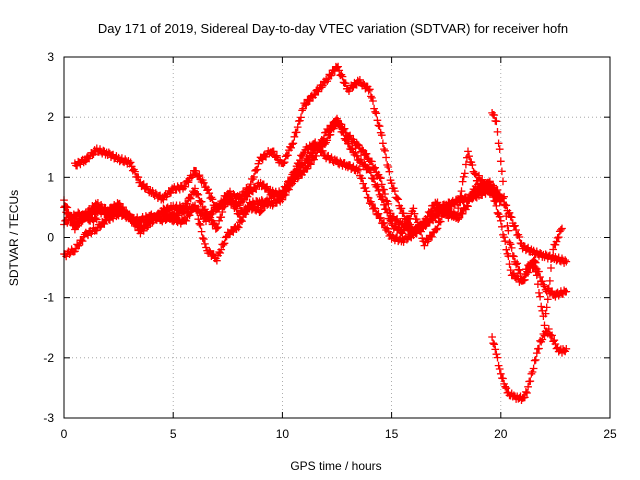 The width and height of the screenshot is (640, 480). What do you see at coordinates (283, 434) in the screenshot?
I see `x-tick-label: 10` at bounding box center [283, 434].